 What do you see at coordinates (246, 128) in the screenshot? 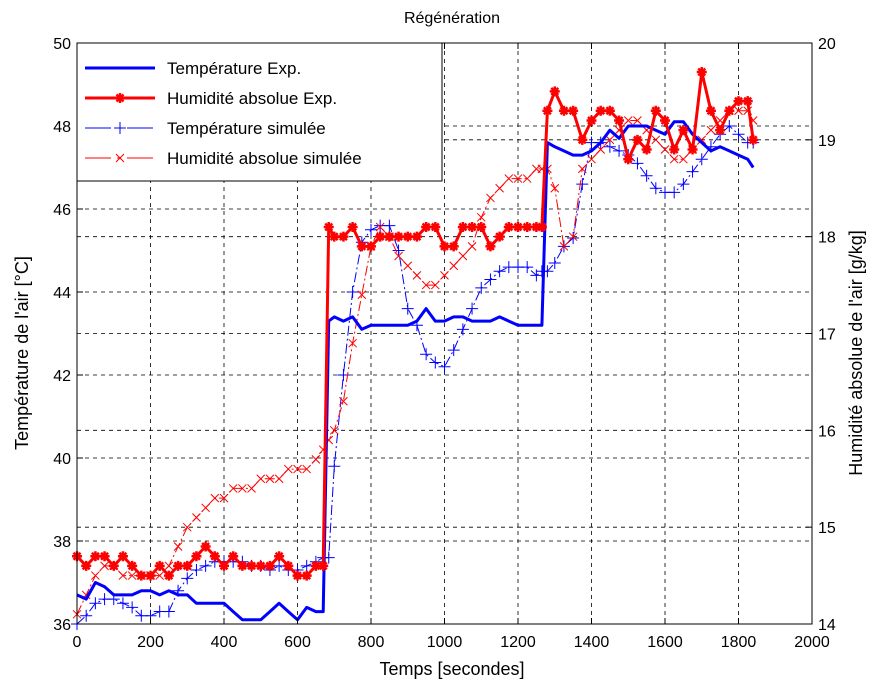
I see `legend-label: Température simulée` at bounding box center [246, 128].